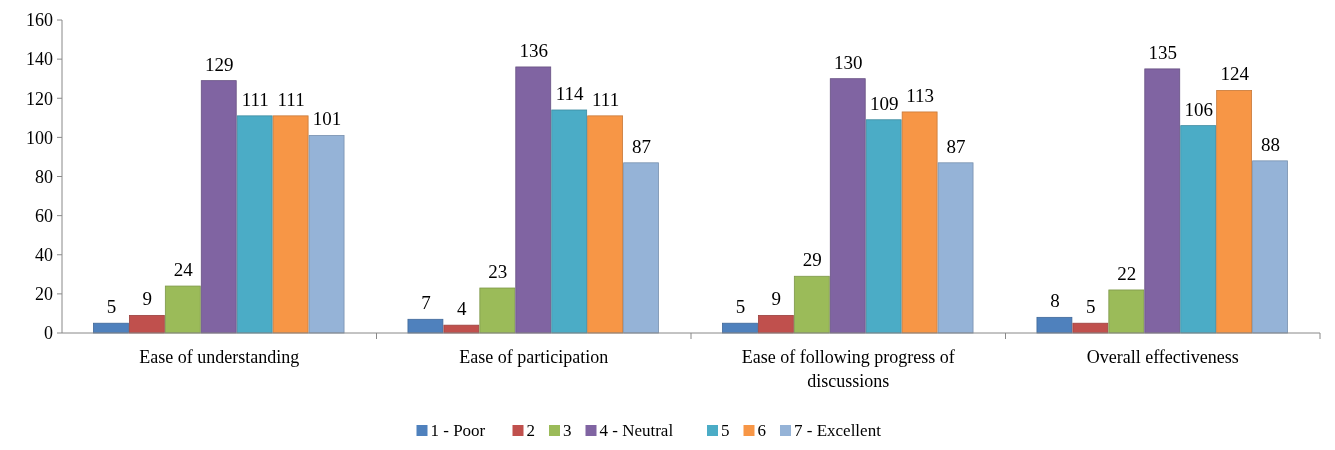 The width and height of the screenshot is (1335, 450). I want to click on data-label: 130, so click(848, 62).